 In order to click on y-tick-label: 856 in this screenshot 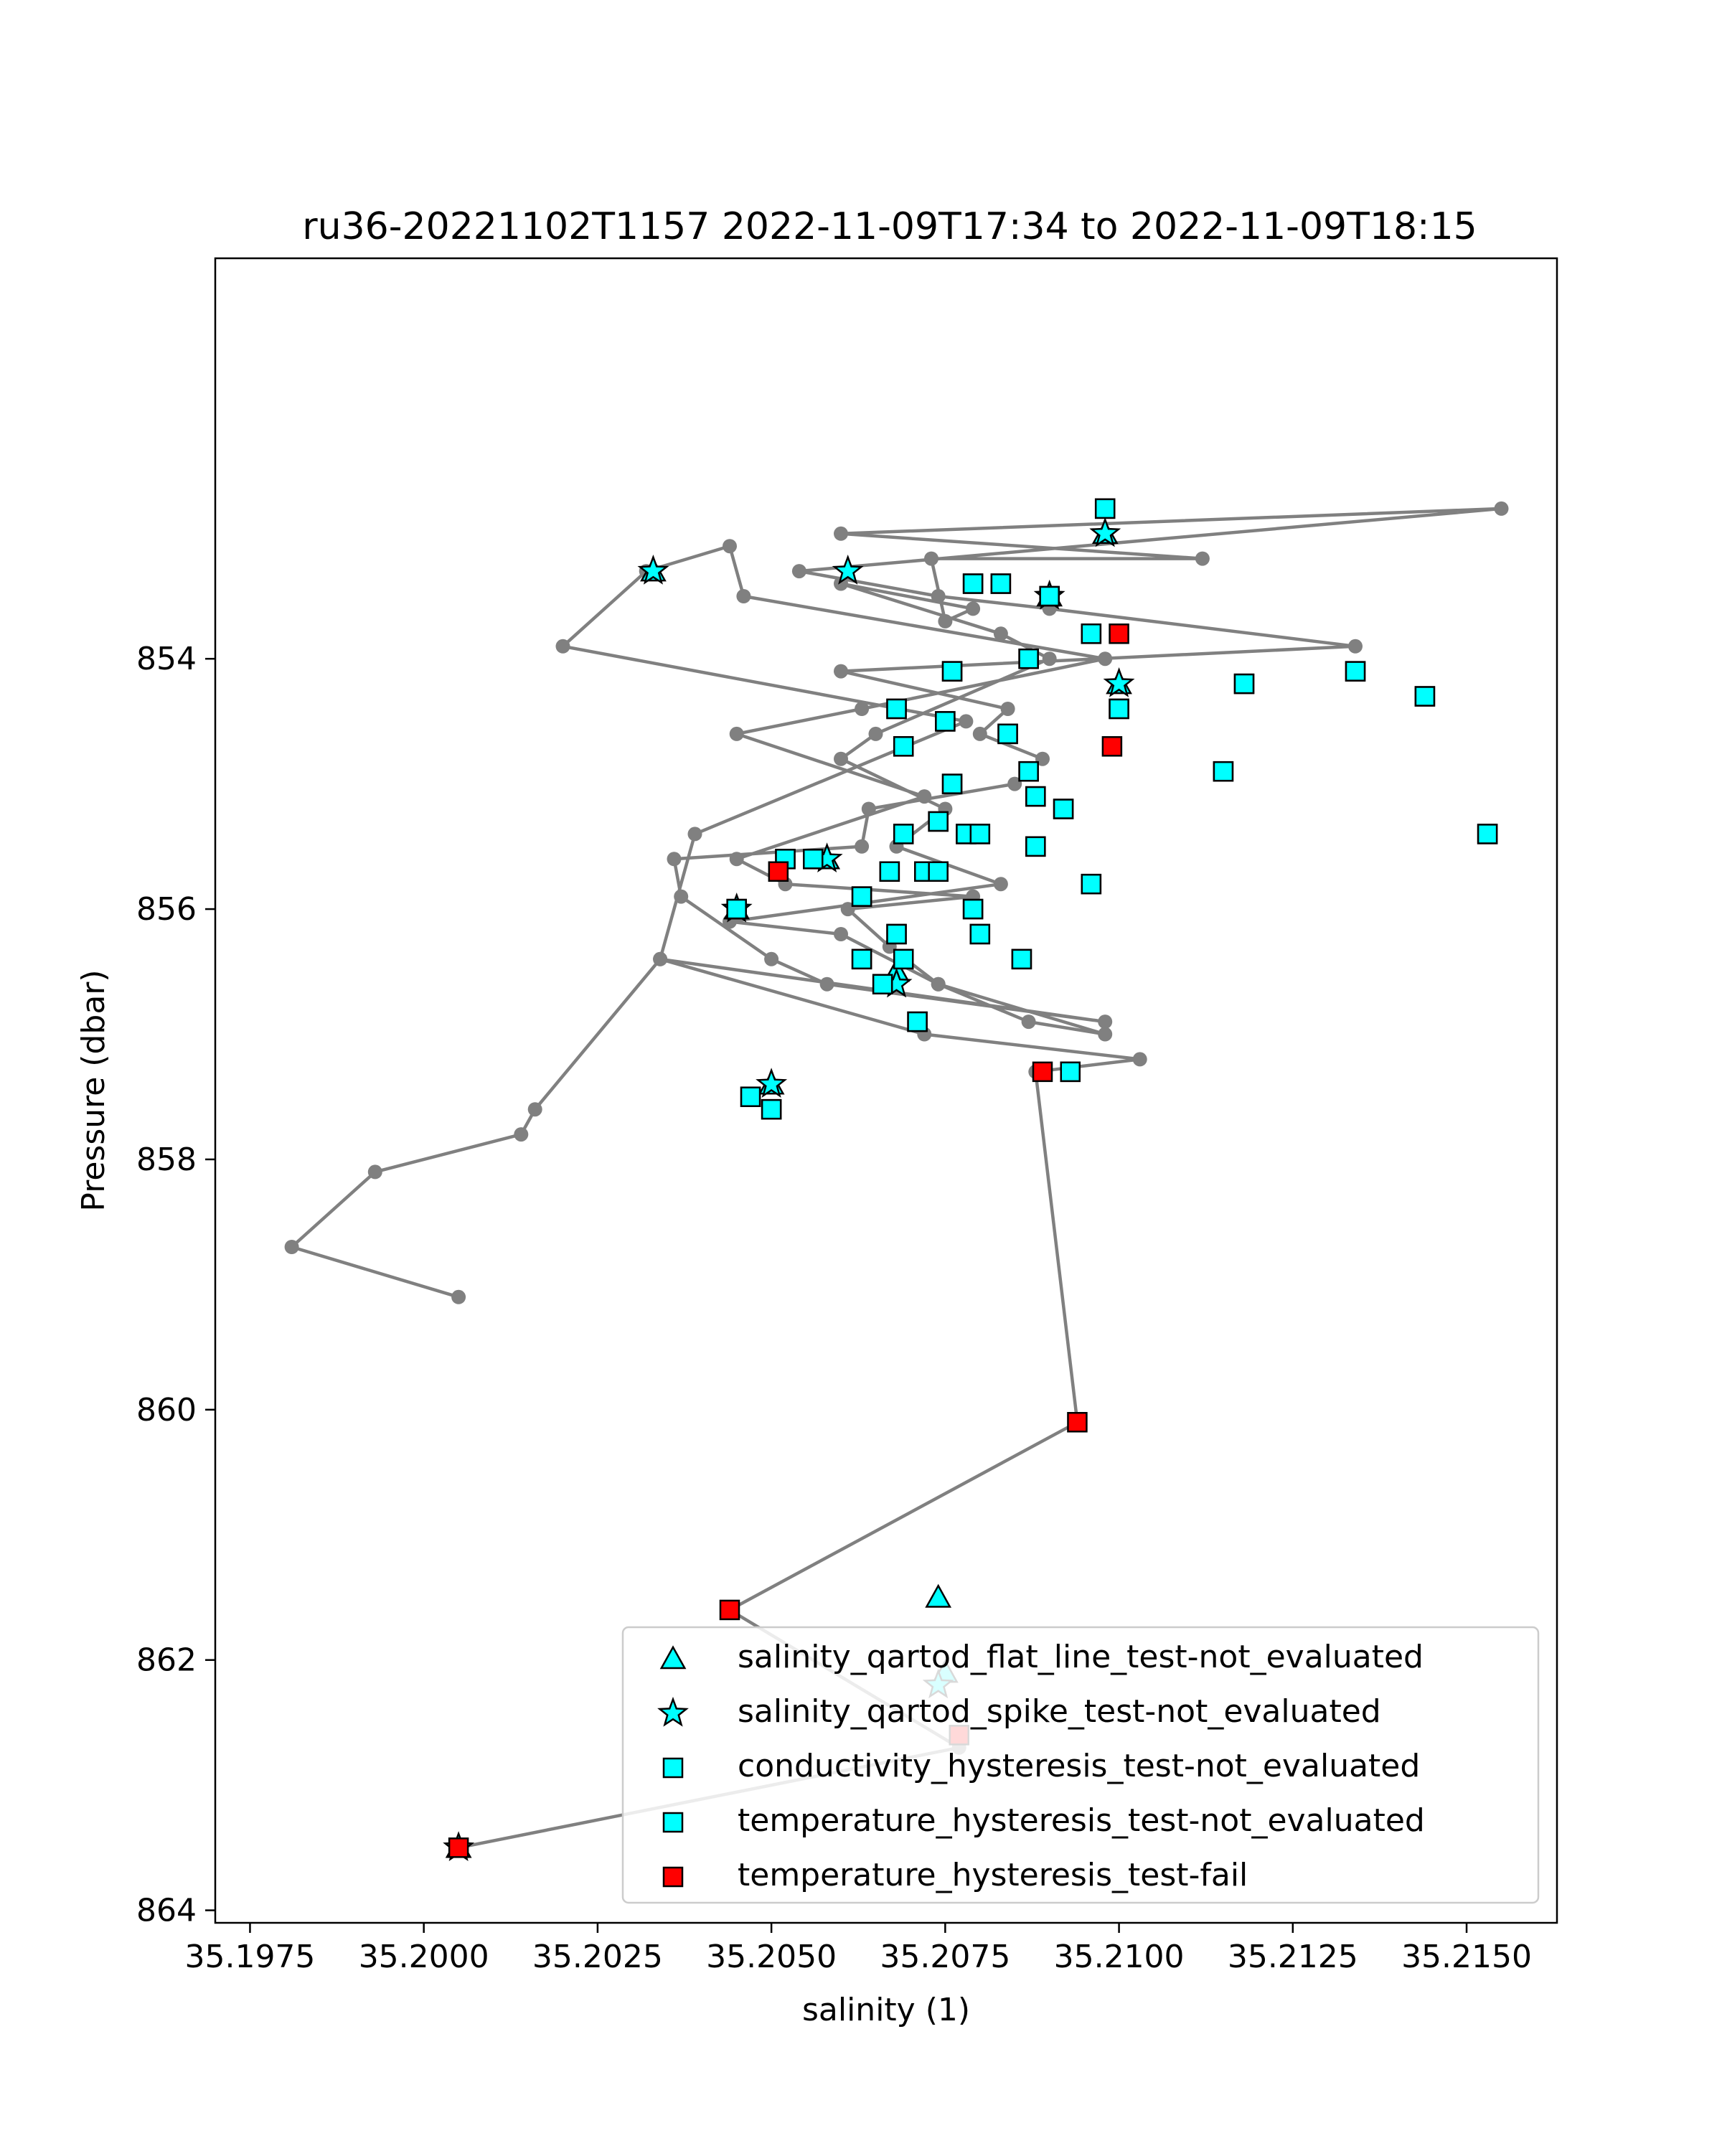, I will do `click(166, 910)`.